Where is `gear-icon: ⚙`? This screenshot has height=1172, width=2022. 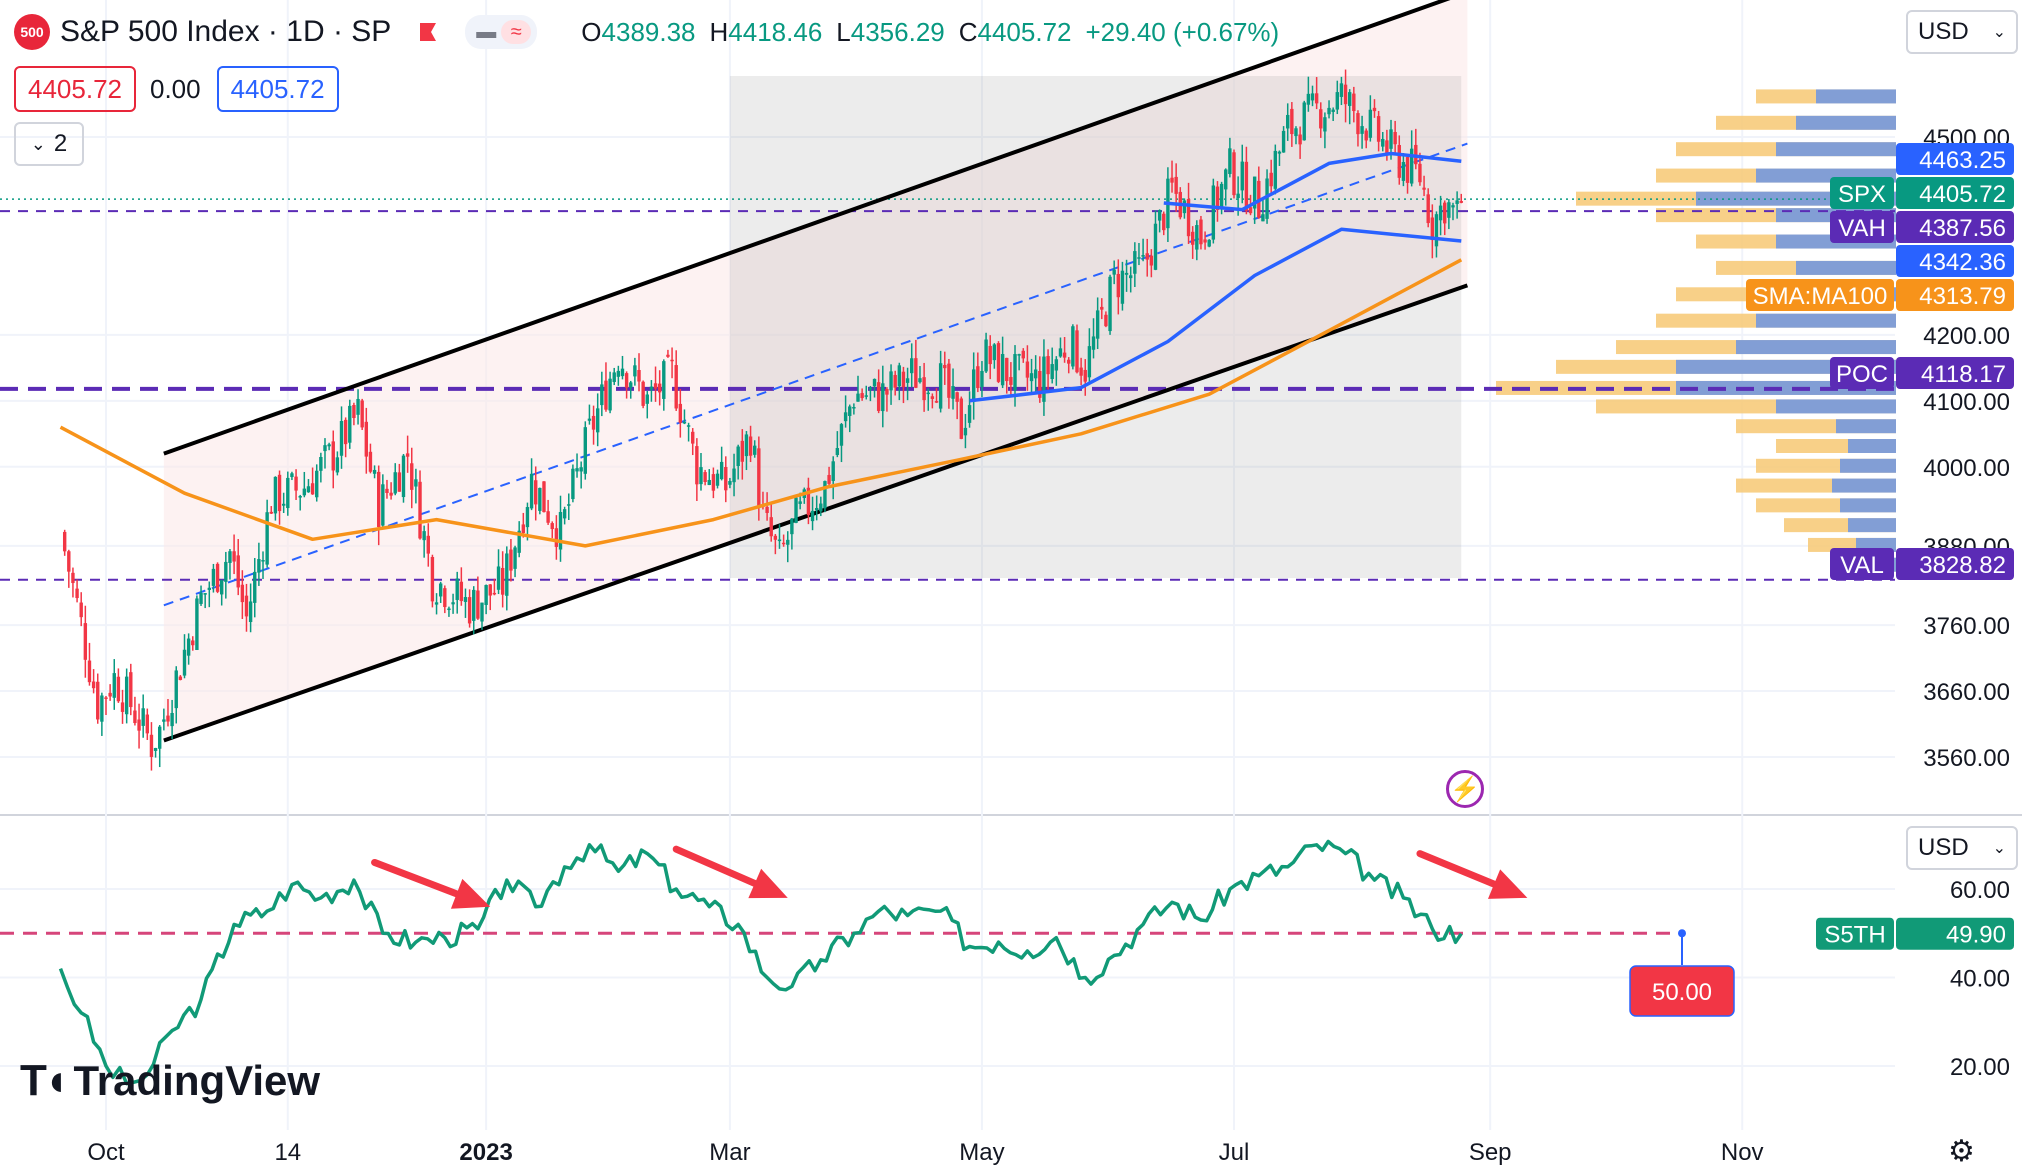 gear-icon: ⚙ is located at coordinates (1961, 1151).